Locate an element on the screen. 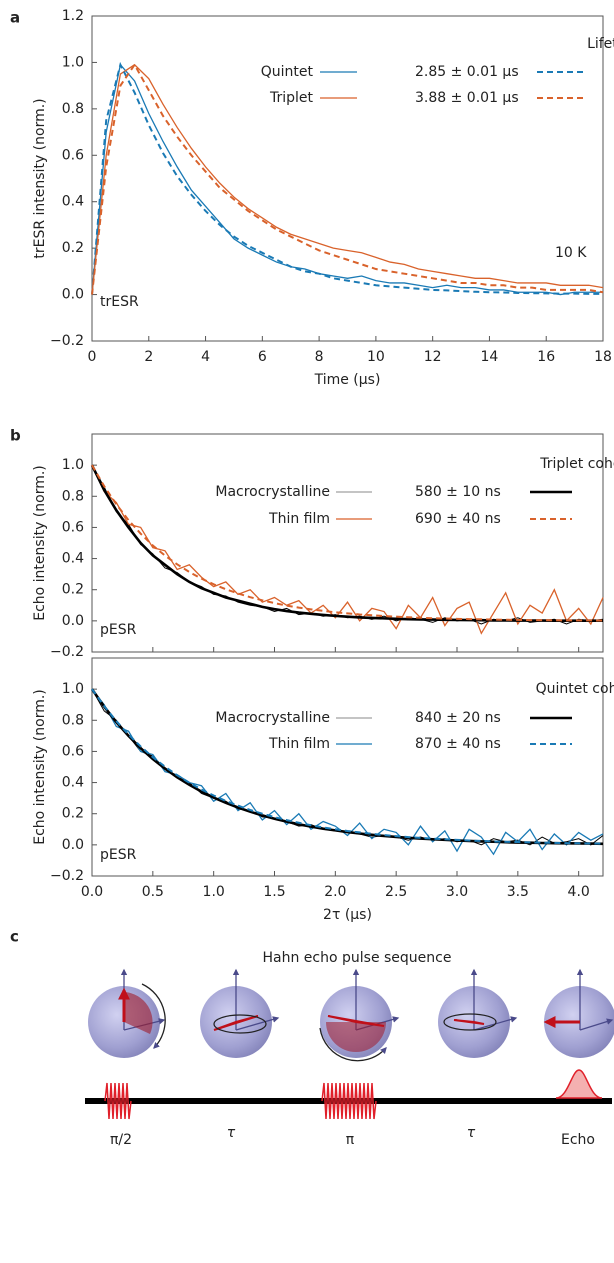  x-tick-label: 3.5 is located at coordinates (518, 892).